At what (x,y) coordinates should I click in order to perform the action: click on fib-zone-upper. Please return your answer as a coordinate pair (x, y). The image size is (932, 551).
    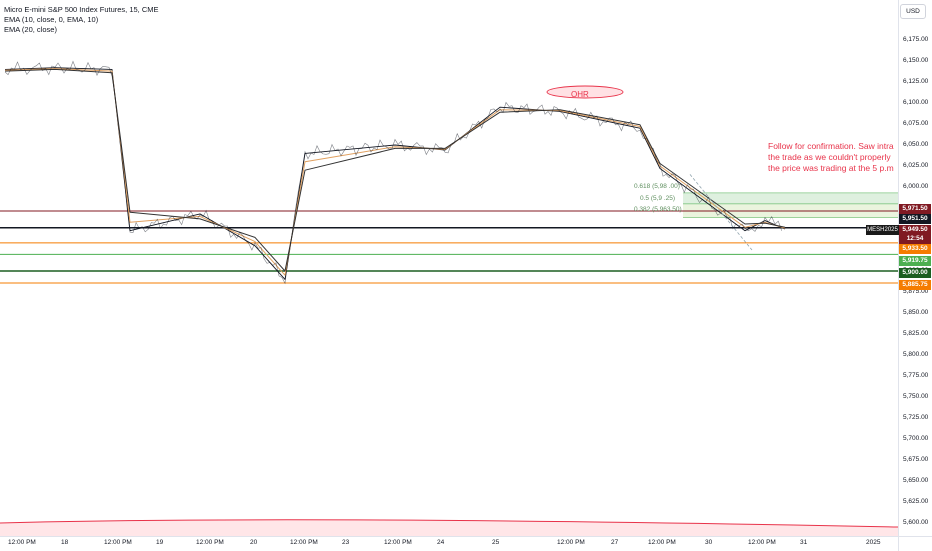
    Looking at the image, I should click on (790, 198).